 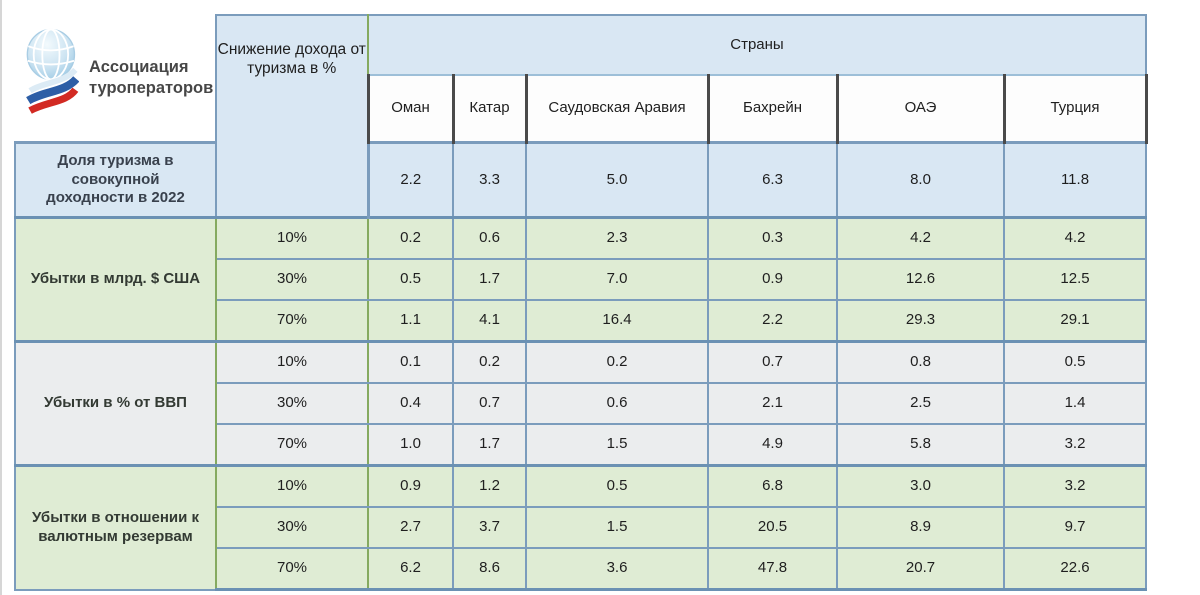 I want to click on value-cell: 6.2, so click(x=410, y=569).